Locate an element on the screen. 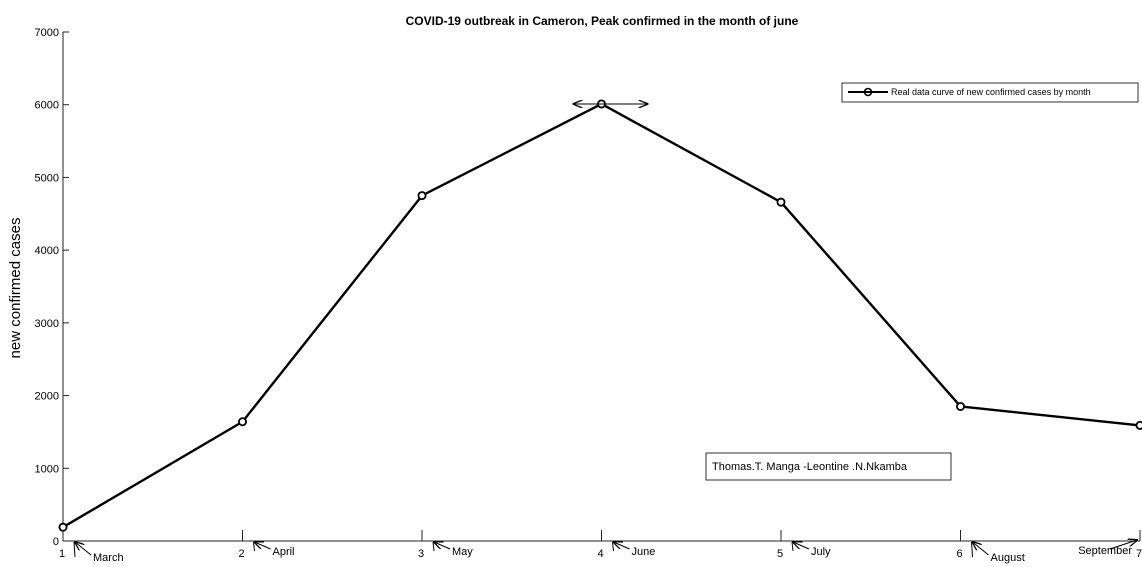 This screenshot has height=567, width=1142. x-tick-label: 2 is located at coordinates (241, 554).